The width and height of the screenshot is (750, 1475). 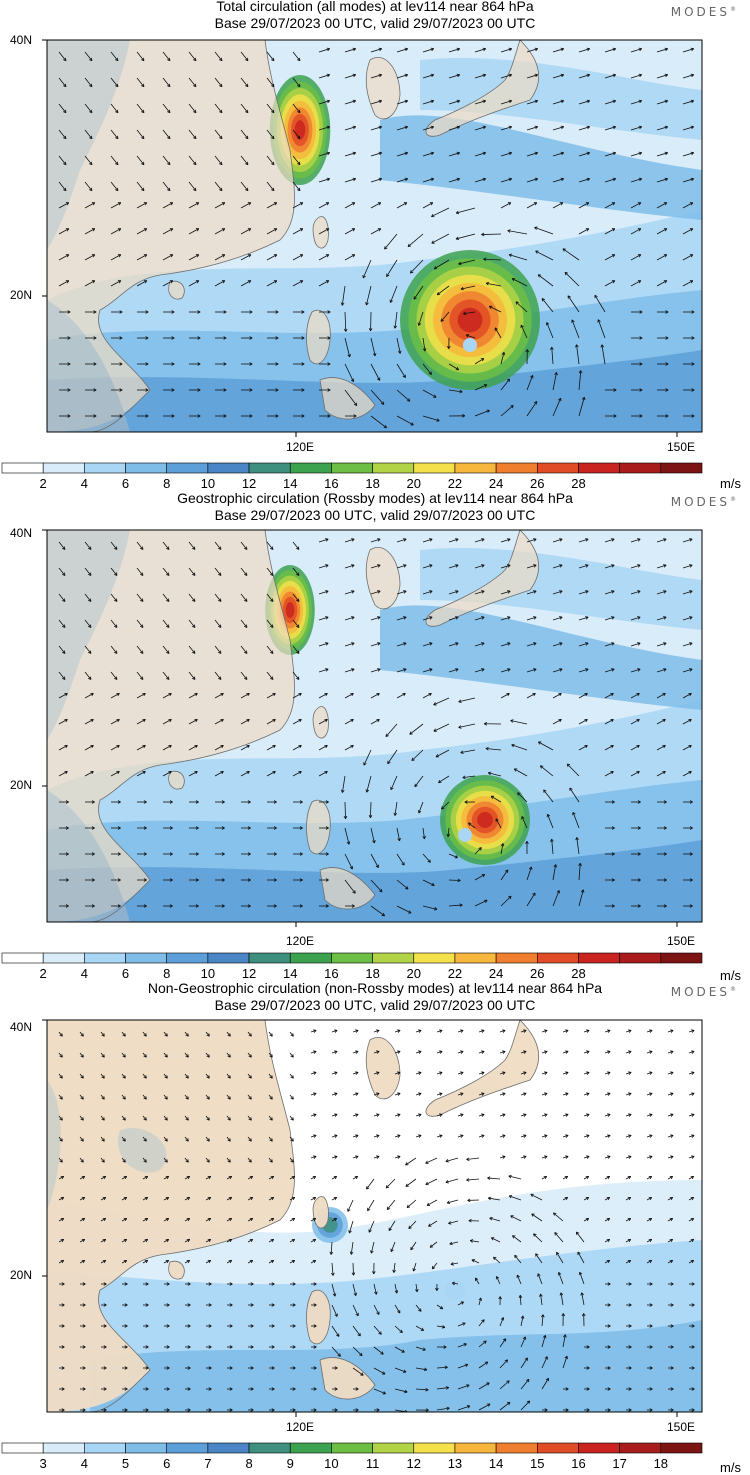 What do you see at coordinates (207, 1463) in the screenshot?
I see `colorbar-tick-label: 7` at bounding box center [207, 1463].